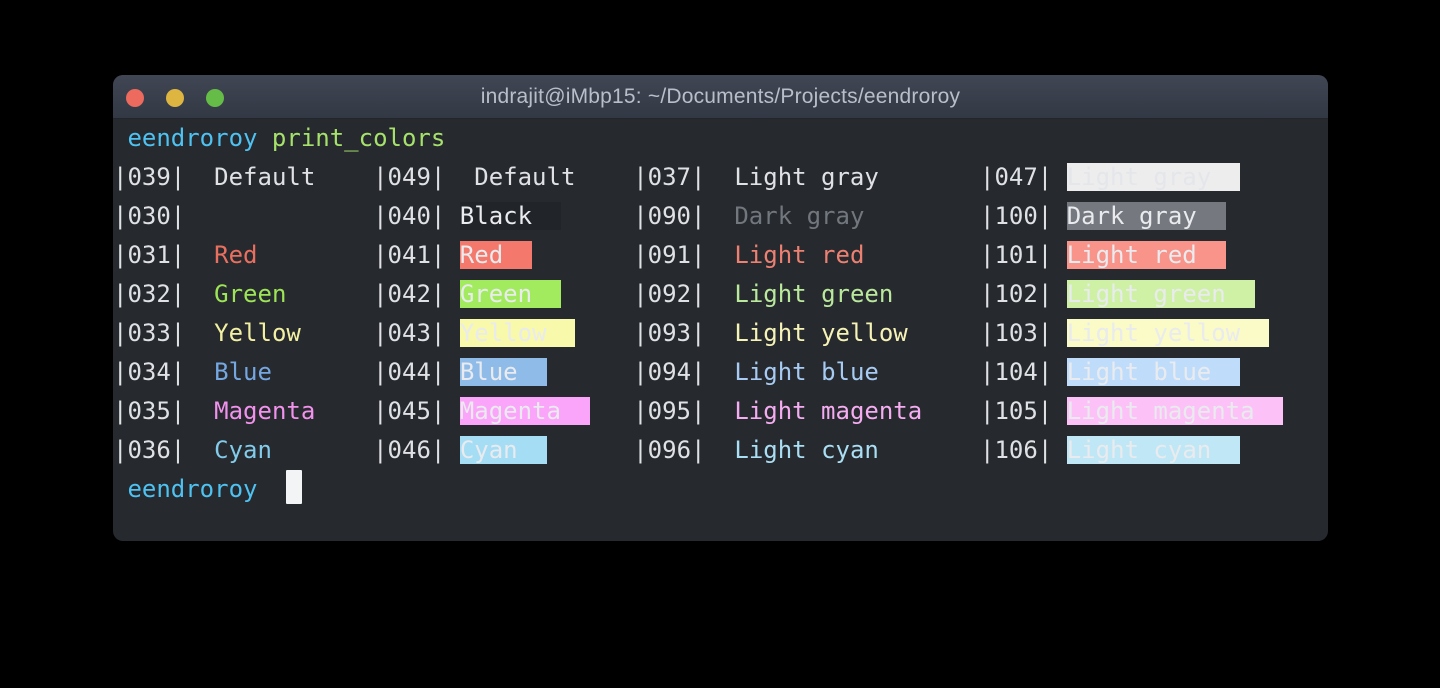 This screenshot has height=688, width=1440. I want to click on color-code: |045|, so click(416, 411).